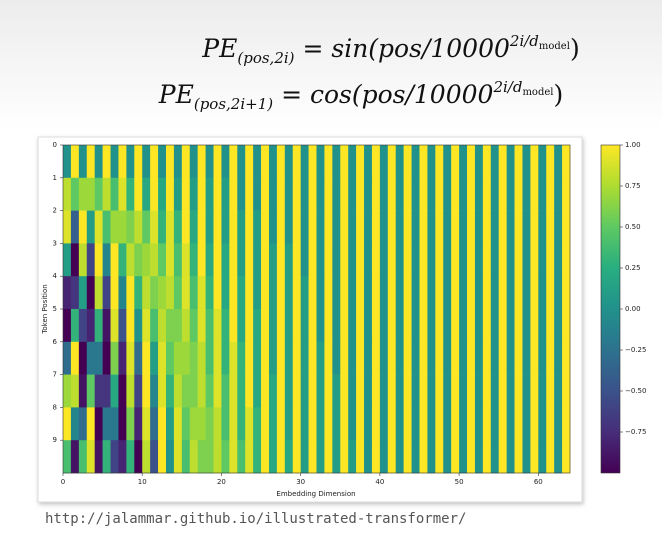 The height and width of the screenshot is (546, 662). What do you see at coordinates (635, 391) in the screenshot?
I see `colorbar-tick-label: −0.50` at bounding box center [635, 391].